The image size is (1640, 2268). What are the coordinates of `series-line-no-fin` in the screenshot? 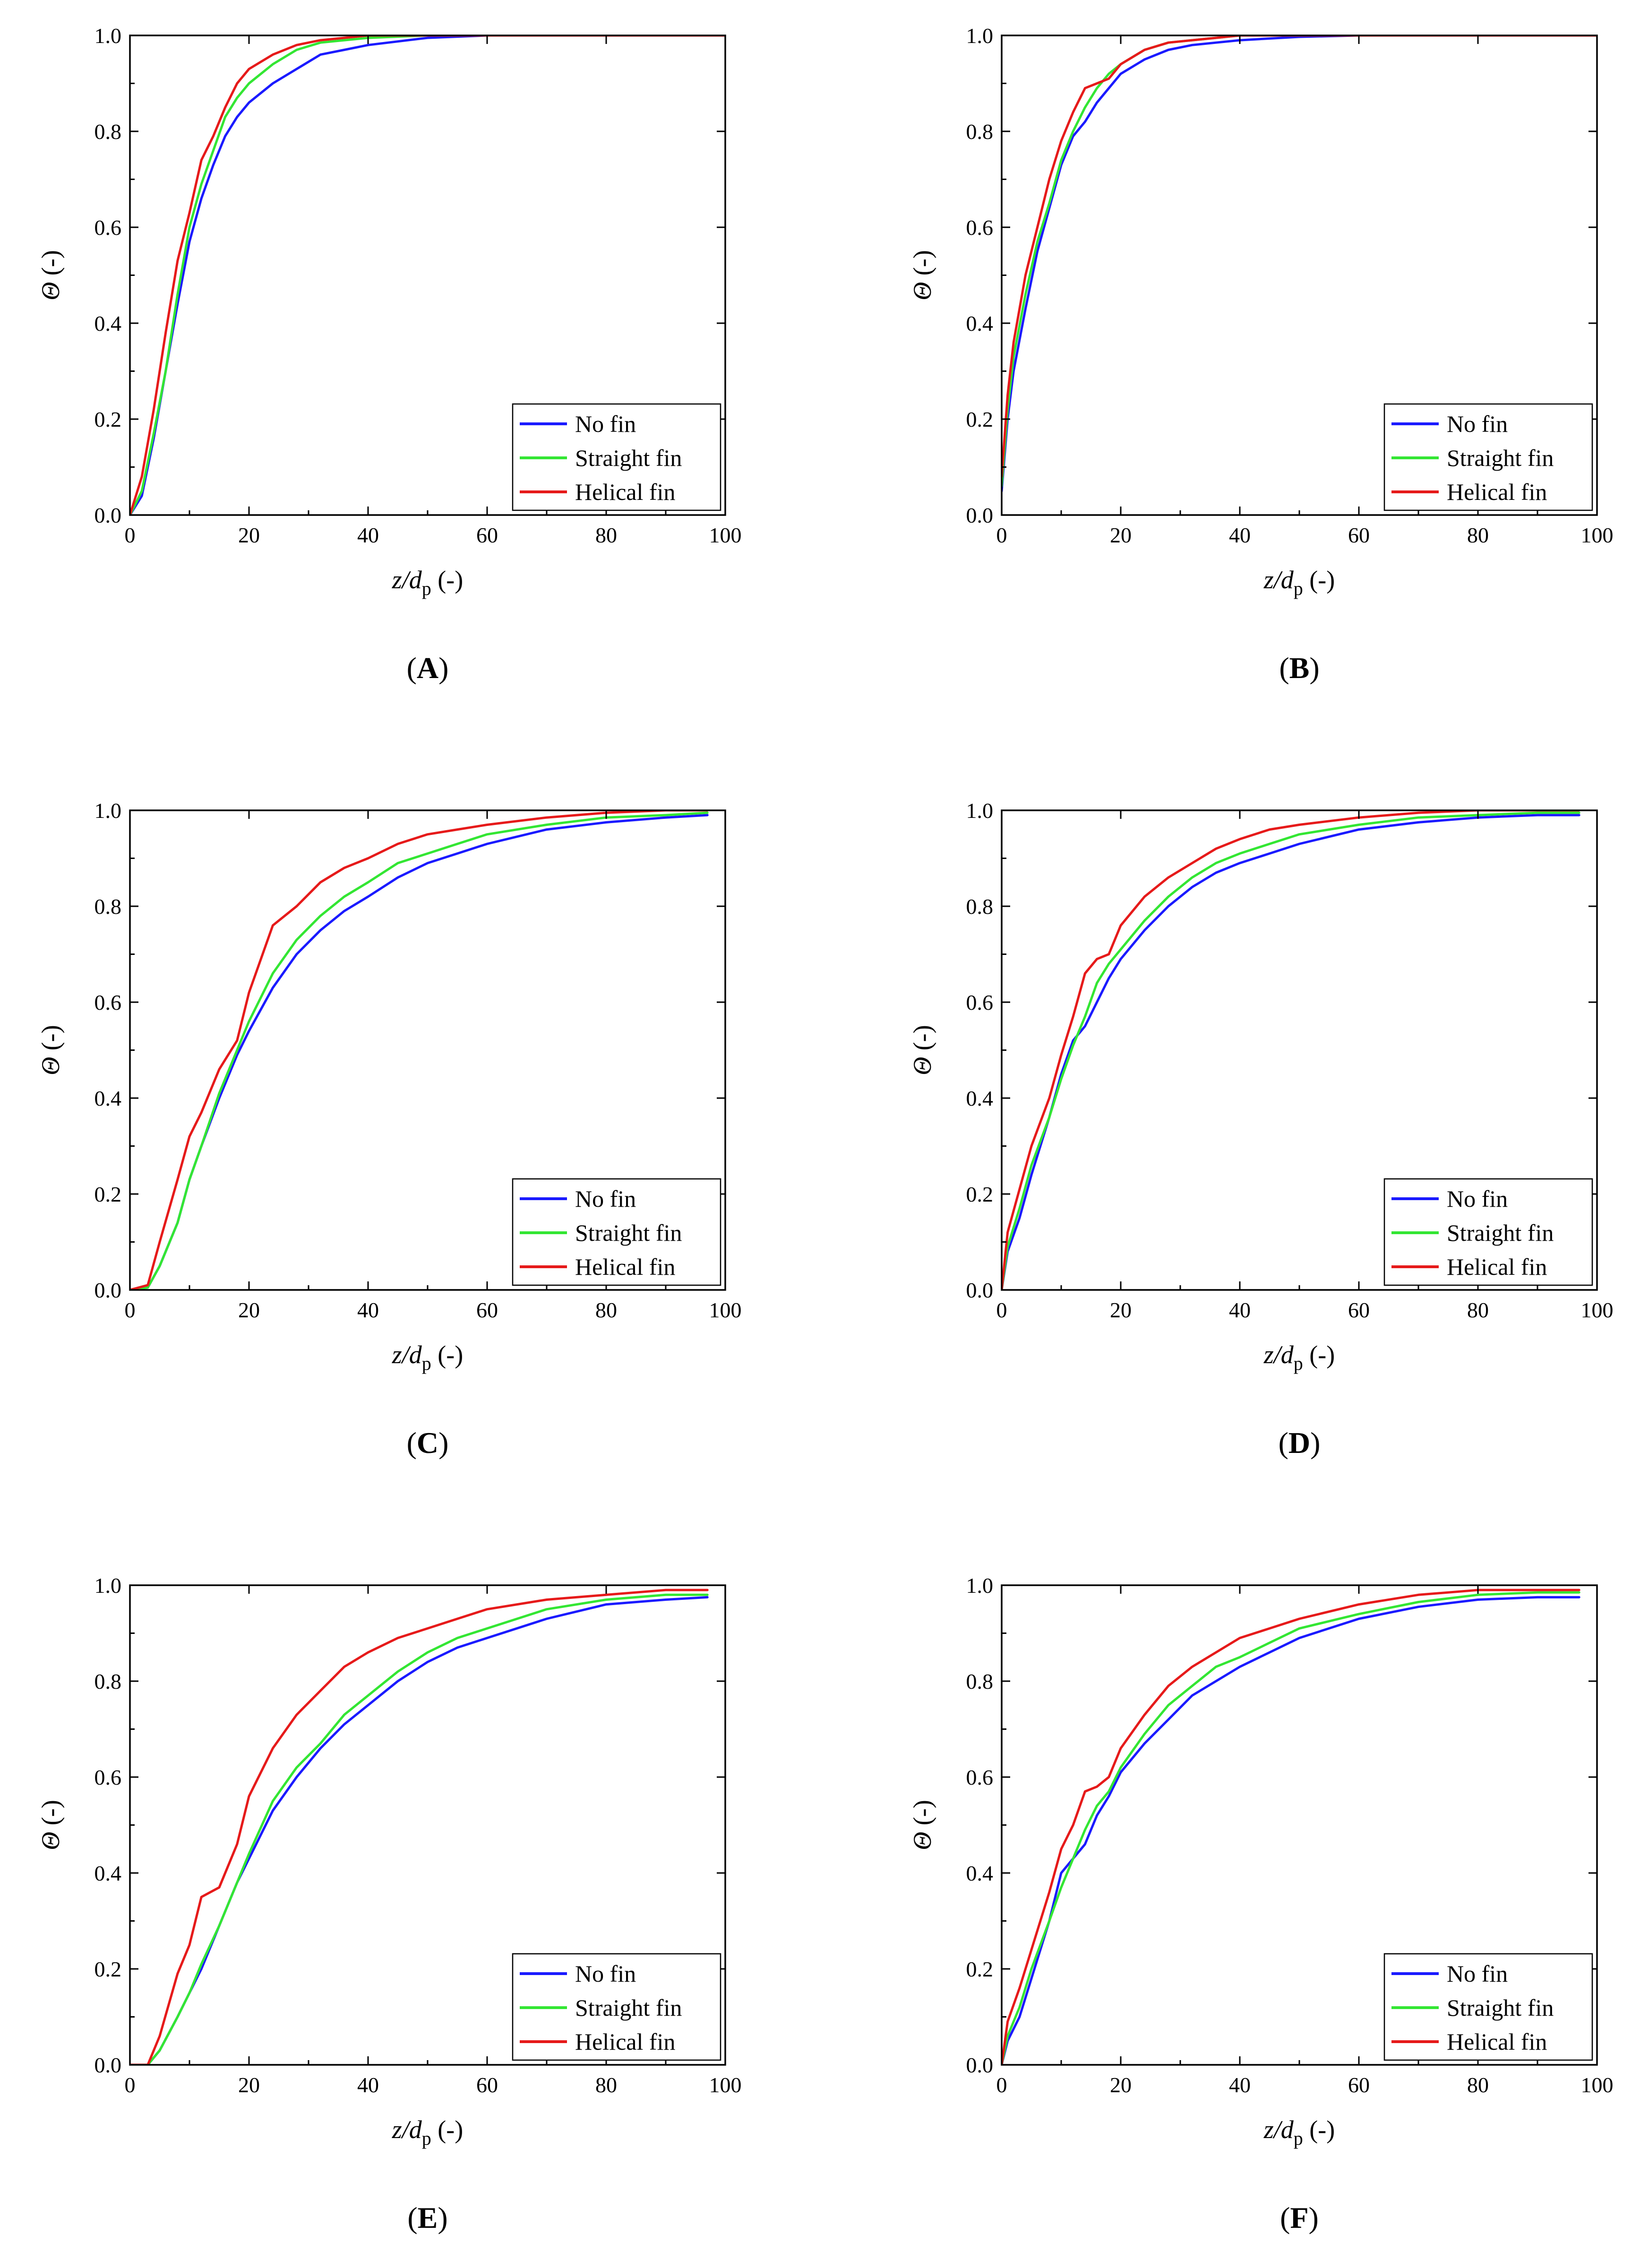 It's located at (1300, 263).